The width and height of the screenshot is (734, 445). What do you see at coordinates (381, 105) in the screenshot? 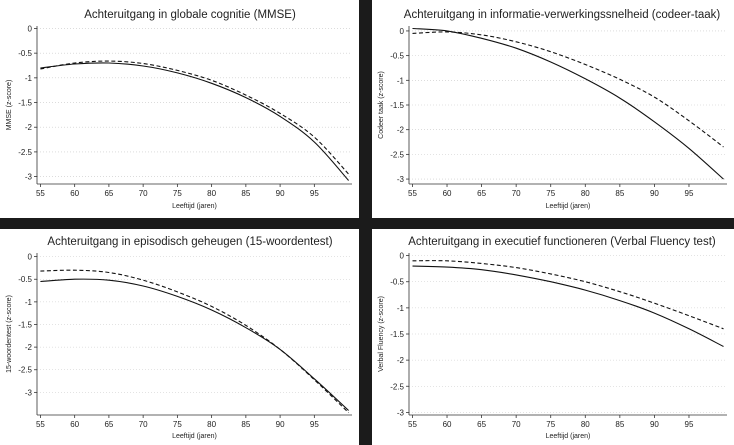
I see `y-axis-label: Codeer taak (z-score)` at bounding box center [381, 105].